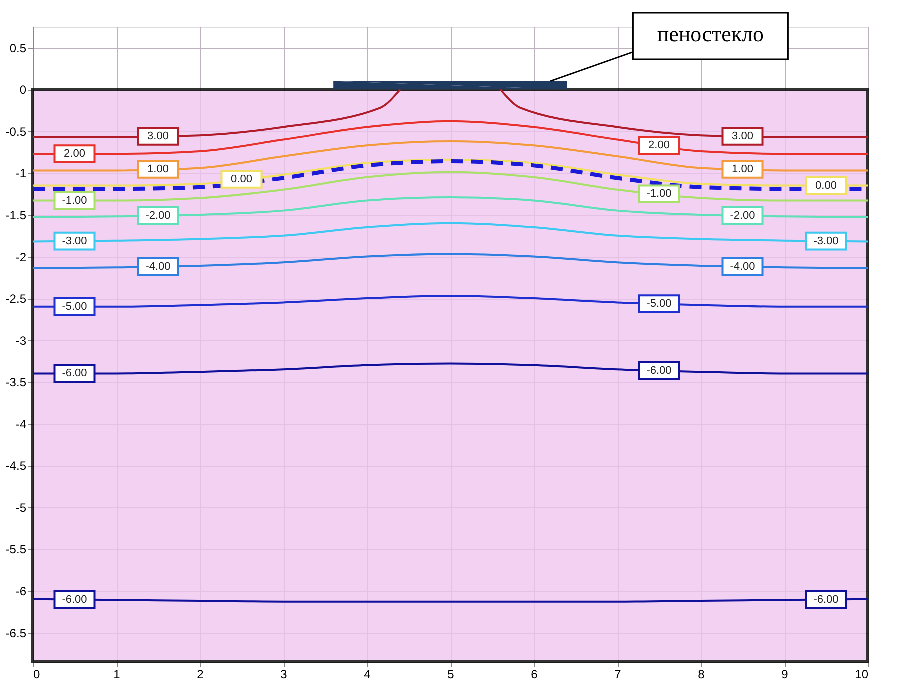 Image resolution: width=909 pixels, height=684 pixels. What do you see at coordinates (702, 675) in the screenshot?
I see `x-tick-label: 8` at bounding box center [702, 675].